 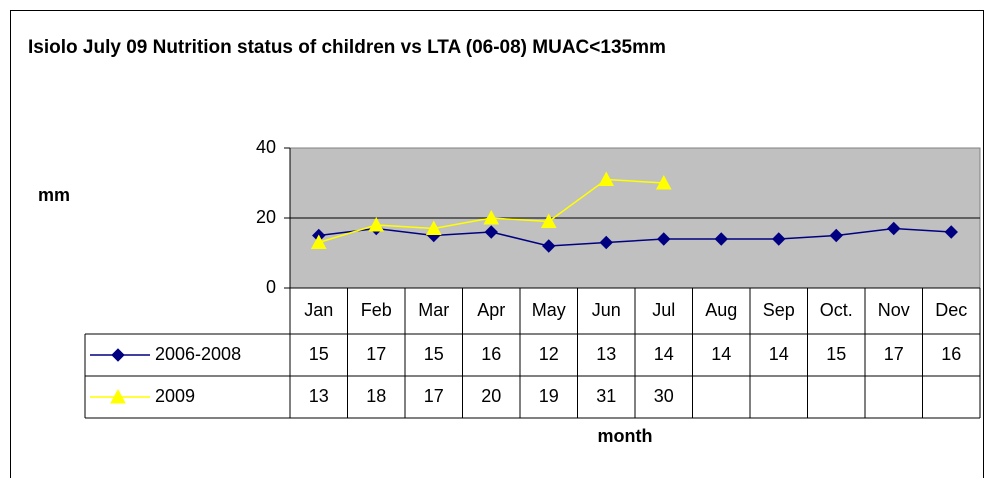 I want to click on x-tick-label: Jun, so click(x=606, y=310).